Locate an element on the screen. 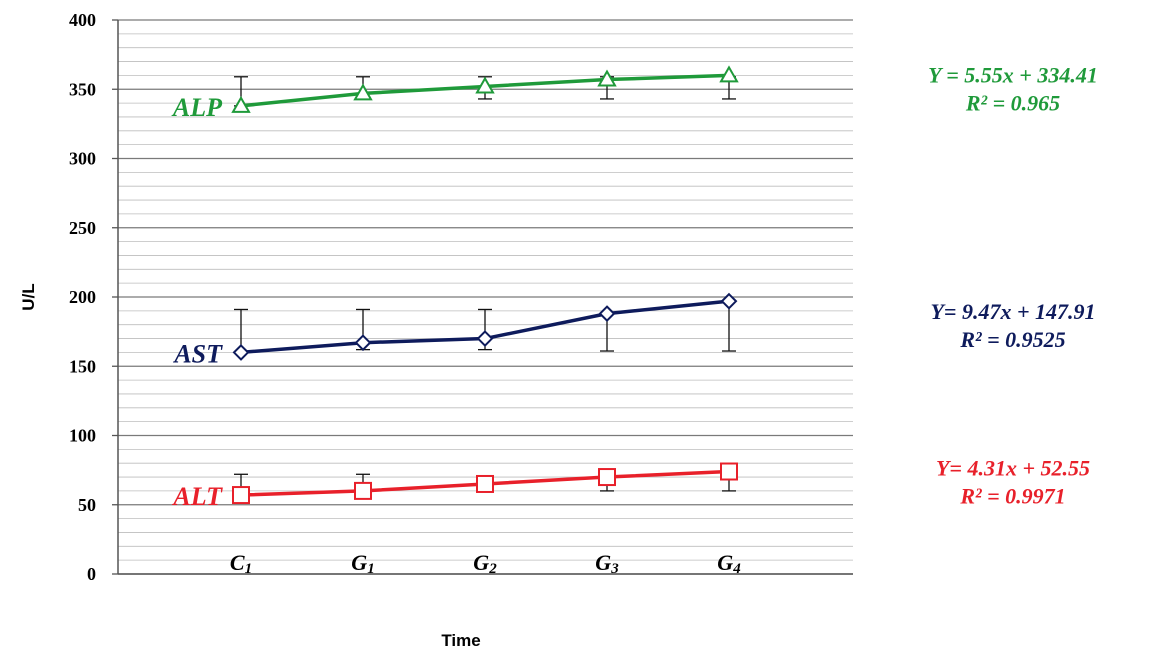 The width and height of the screenshot is (1162, 655). x-tick-label: G1 is located at coordinates (362, 563).